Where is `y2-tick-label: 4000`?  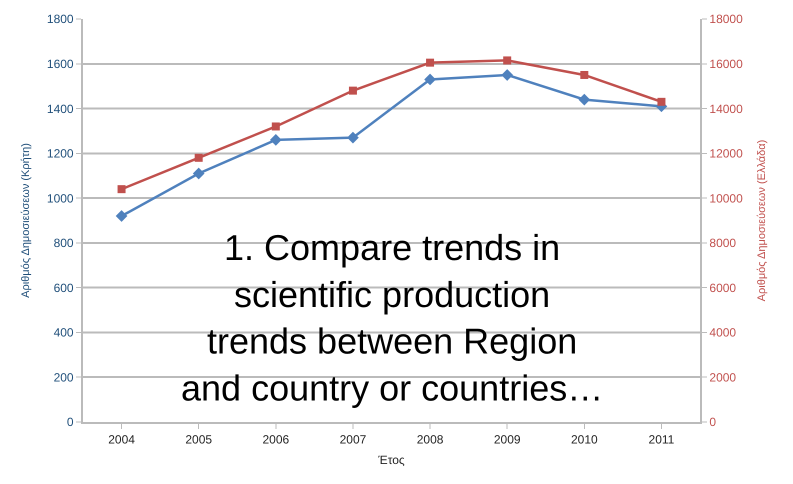
y2-tick-label: 4000 is located at coordinates (722, 333).